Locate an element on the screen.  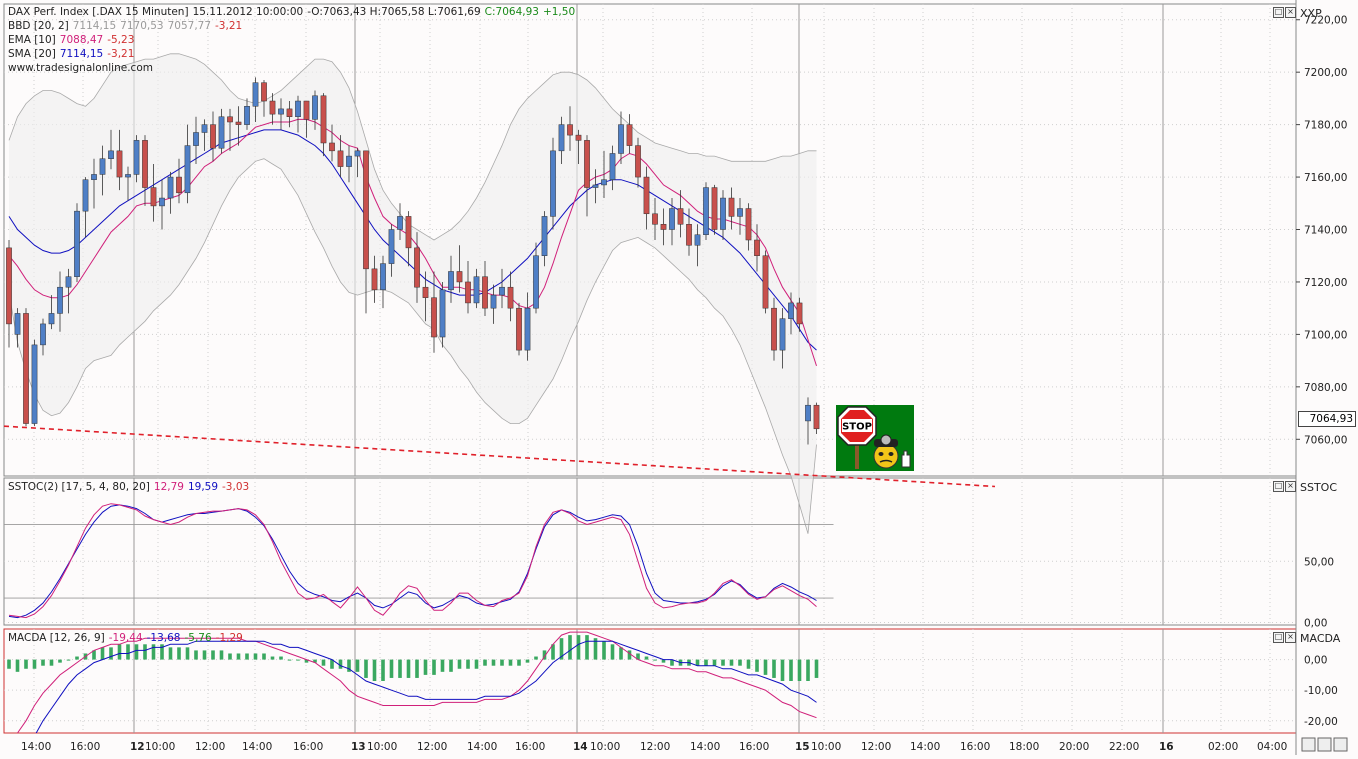
macd-axis-name: MACDA is located at coordinates (1320, 638).